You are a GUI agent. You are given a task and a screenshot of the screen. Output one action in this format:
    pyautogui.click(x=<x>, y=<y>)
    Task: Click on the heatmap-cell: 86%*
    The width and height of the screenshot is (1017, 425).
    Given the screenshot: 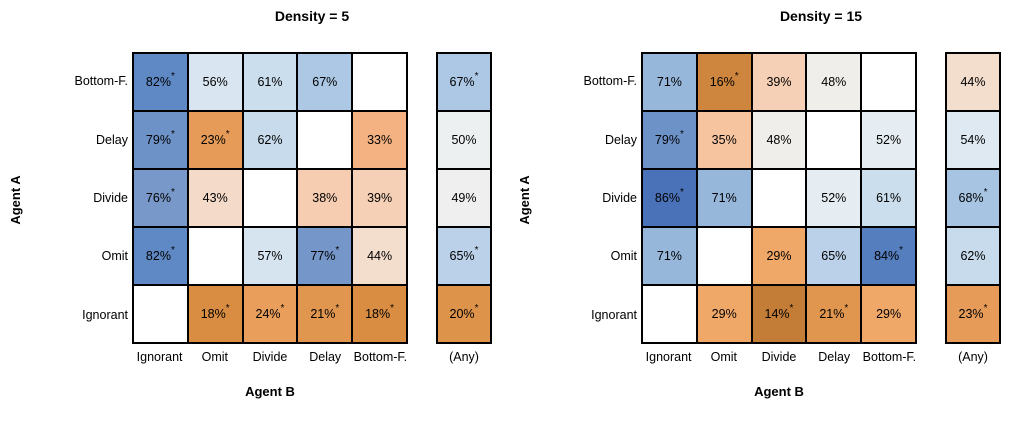 What is the action you would take?
    pyautogui.click(x=669, y=198)
    